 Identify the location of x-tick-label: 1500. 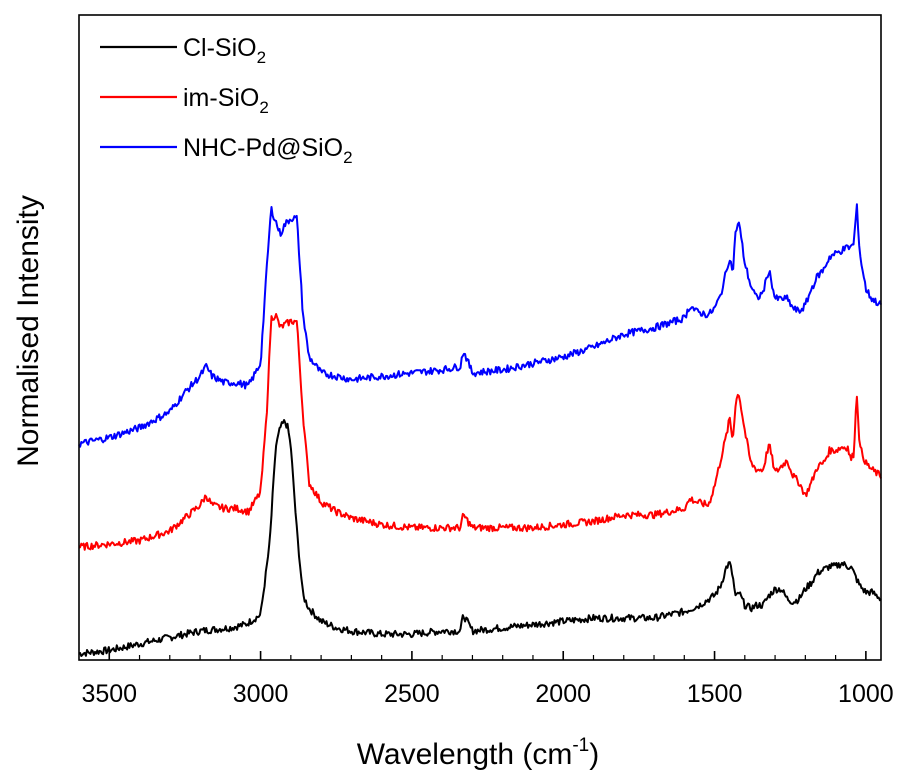
(715, 694).